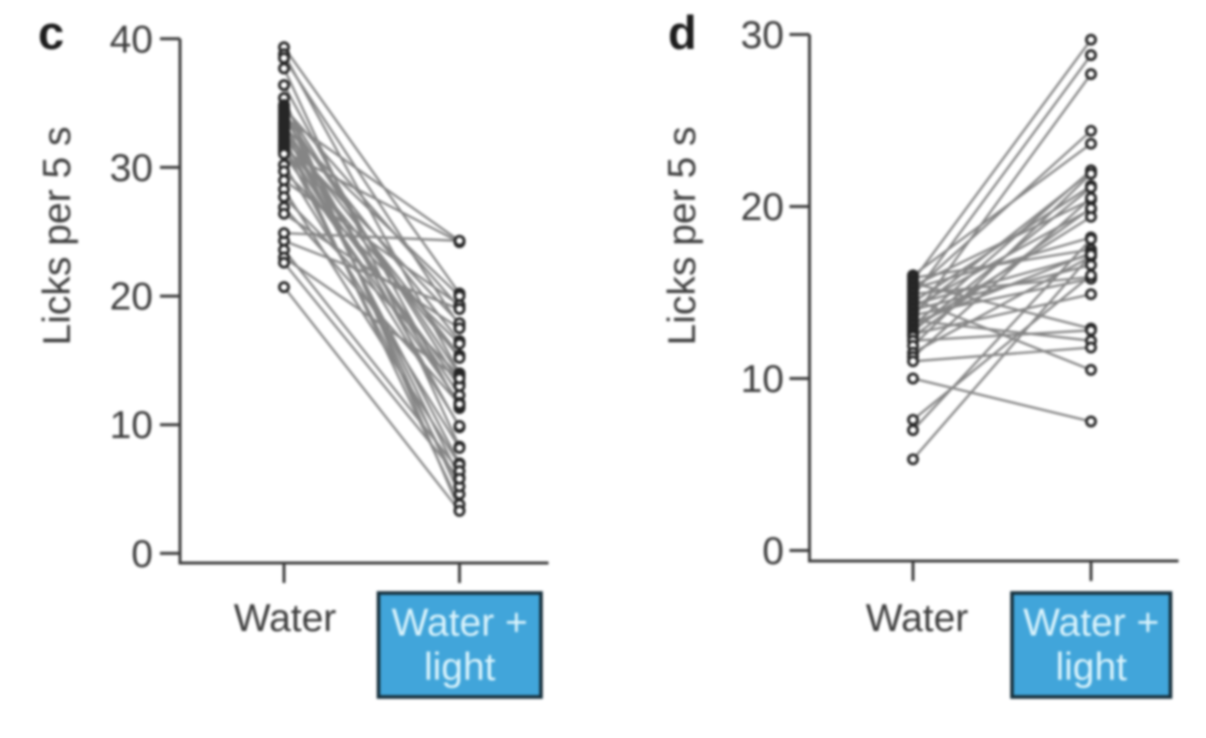  Describe the element at coordinates (682, 32) in the screenshot. I see `svg-text: d` at that location.